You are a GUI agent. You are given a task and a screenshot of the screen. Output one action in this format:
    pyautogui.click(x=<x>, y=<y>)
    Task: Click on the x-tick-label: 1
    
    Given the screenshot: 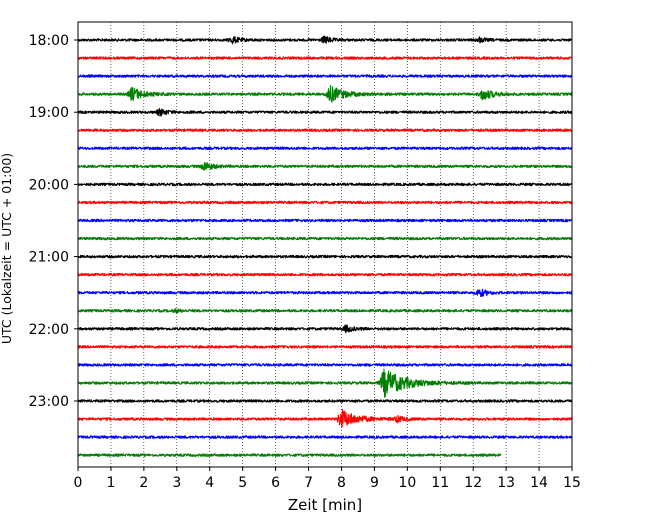 What is the action you would take?
    pyautogui.click(x=110, y=483)
    